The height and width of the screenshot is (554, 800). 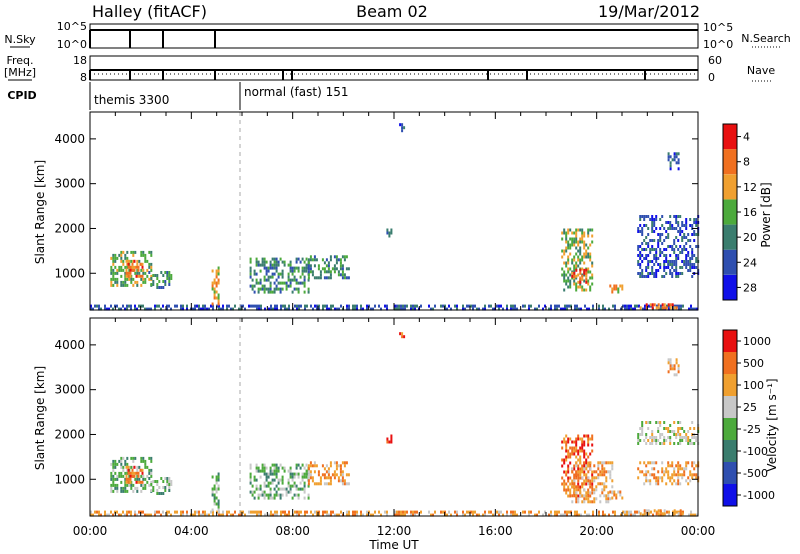 I want to click on colorbar-tick-label: -100, so click(x=755, y=451).